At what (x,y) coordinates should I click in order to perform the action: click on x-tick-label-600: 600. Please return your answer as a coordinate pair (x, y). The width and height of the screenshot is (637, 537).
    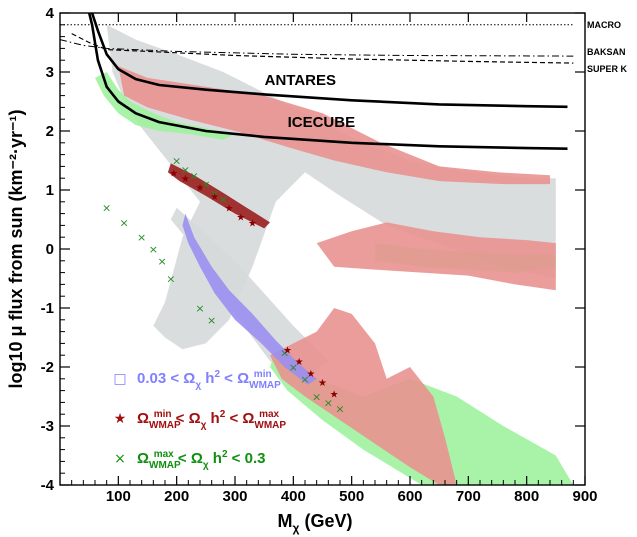
    Looking at the image, I should click on (409, 496).